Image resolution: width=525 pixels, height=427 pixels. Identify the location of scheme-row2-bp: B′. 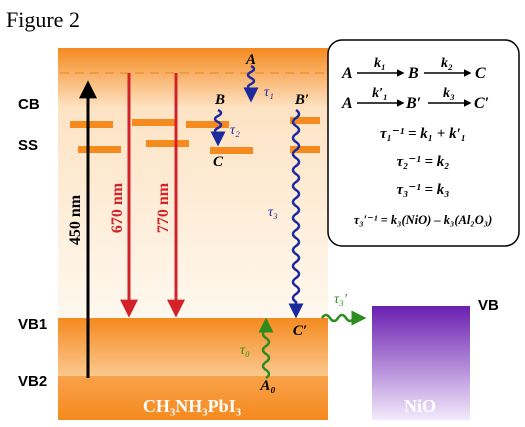
(413, 103).